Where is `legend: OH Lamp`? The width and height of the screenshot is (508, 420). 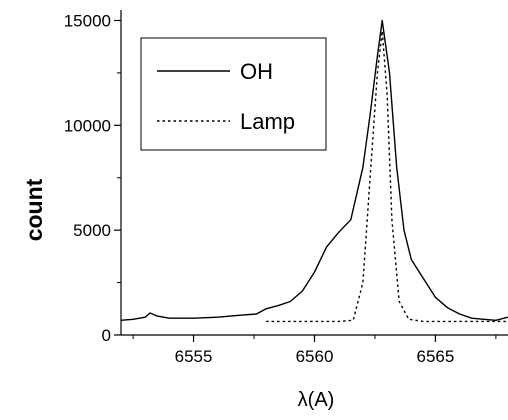
legend: OH Lamp is located at coordinates (233, 94).